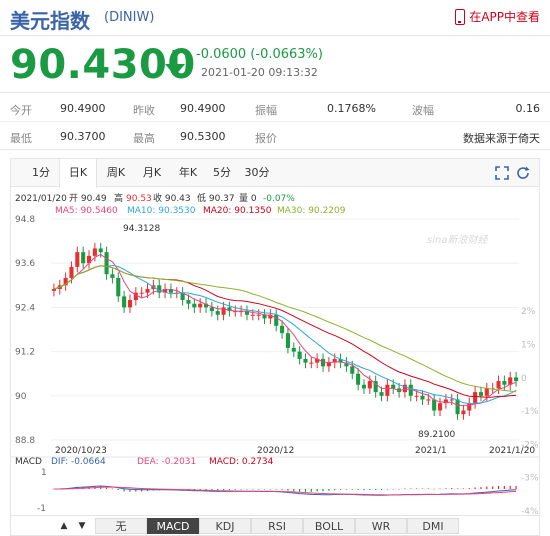 This screenshot has height=536, width=550. I want to click on macd-dea-line, so click(285, 491).